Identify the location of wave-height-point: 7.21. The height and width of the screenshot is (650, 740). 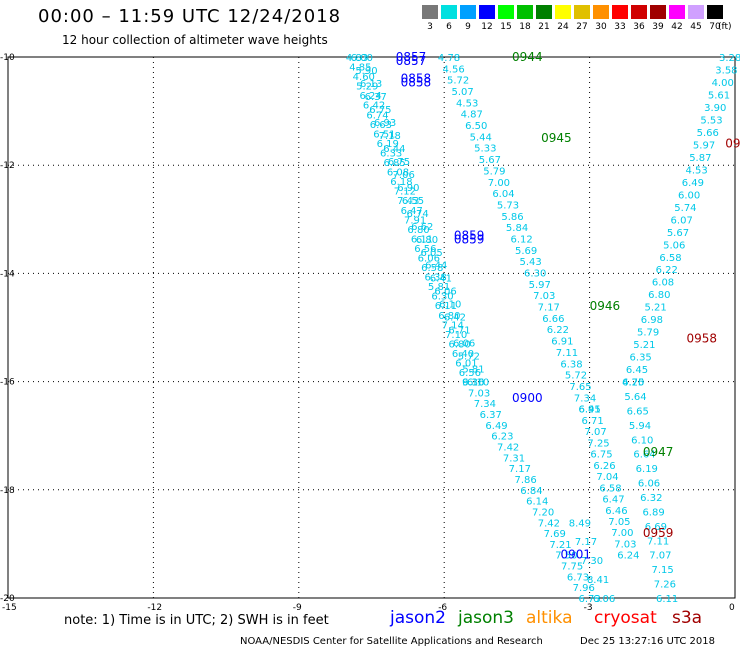
(560, 545).